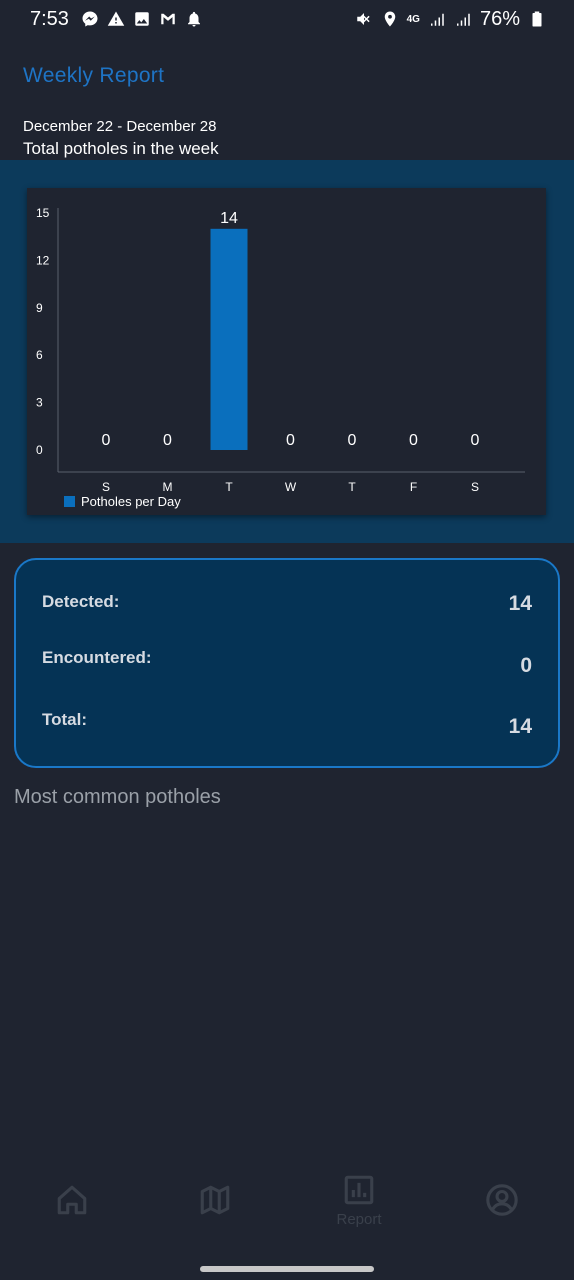  What do you see at coordinates (69, 501) in the screenshot?
I see `legend-swatch` at bounding box center [69, 501].